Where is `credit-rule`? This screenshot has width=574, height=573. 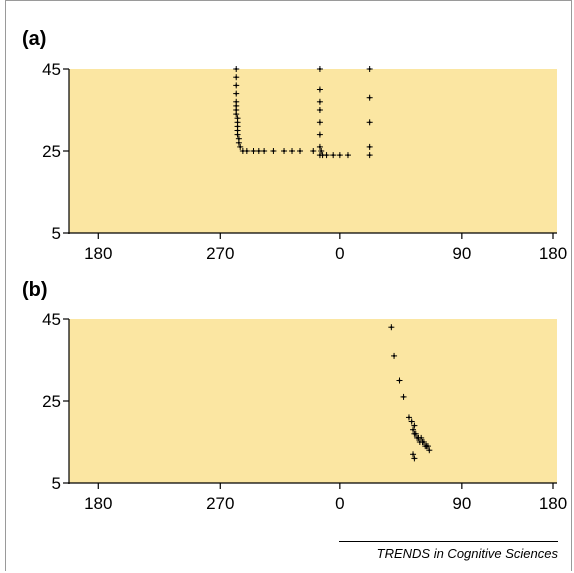 credit-rule is located at coordinates (448, 541).